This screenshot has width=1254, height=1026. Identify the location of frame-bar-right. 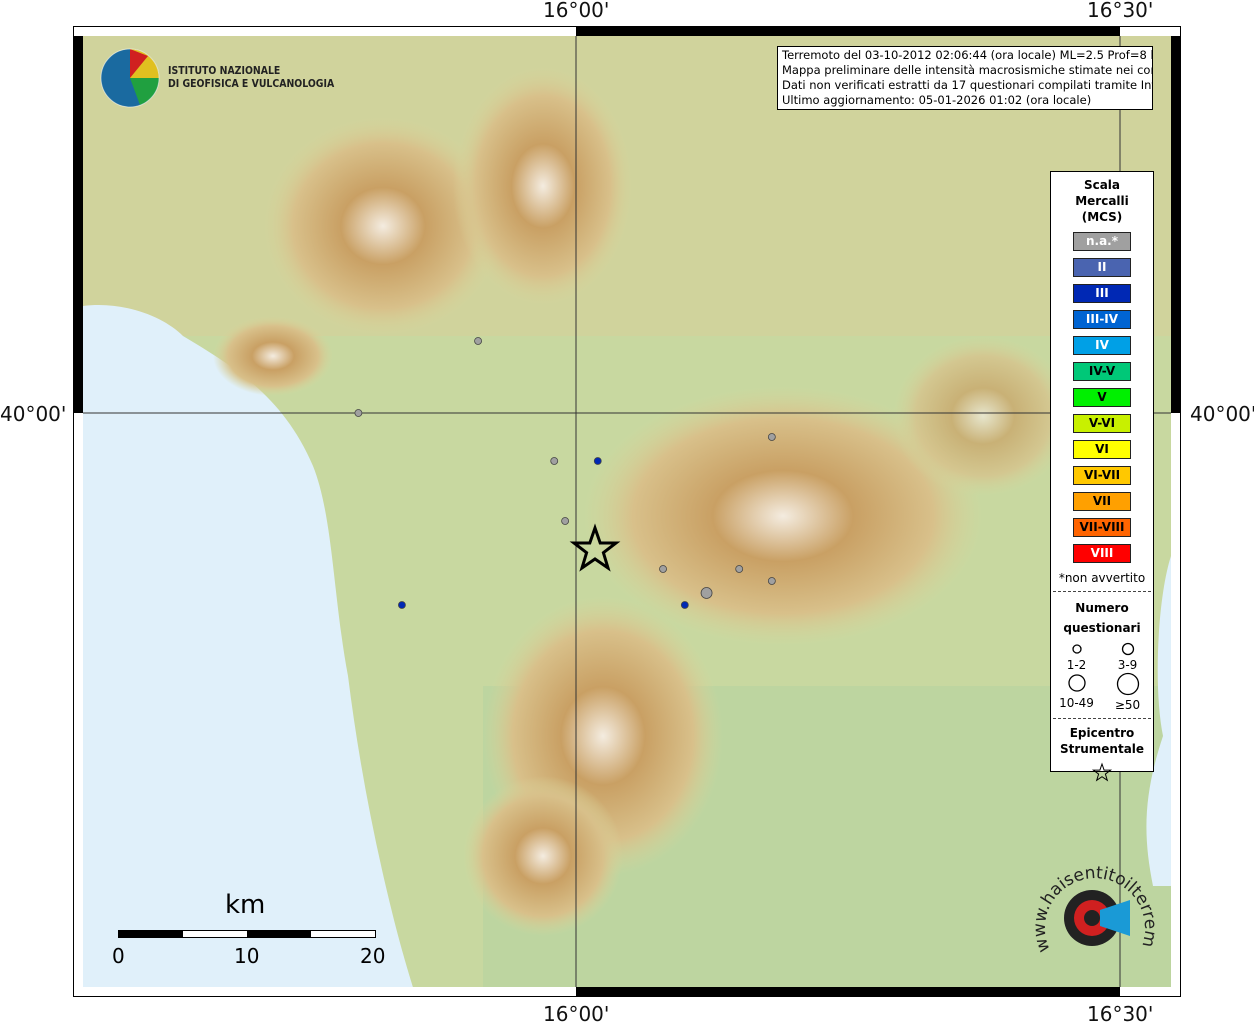
(1176, 224).